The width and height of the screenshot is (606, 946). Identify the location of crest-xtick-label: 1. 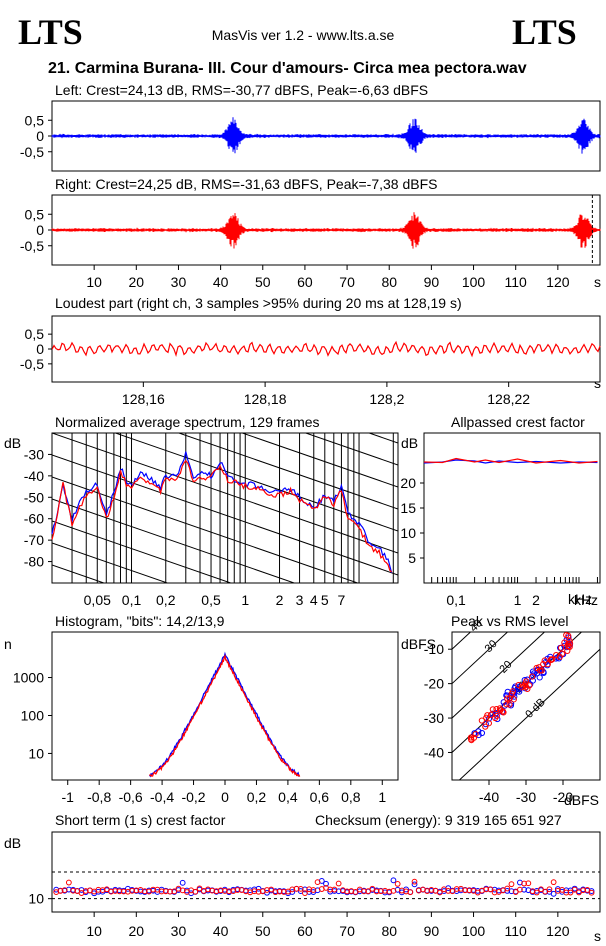
(518, 600).